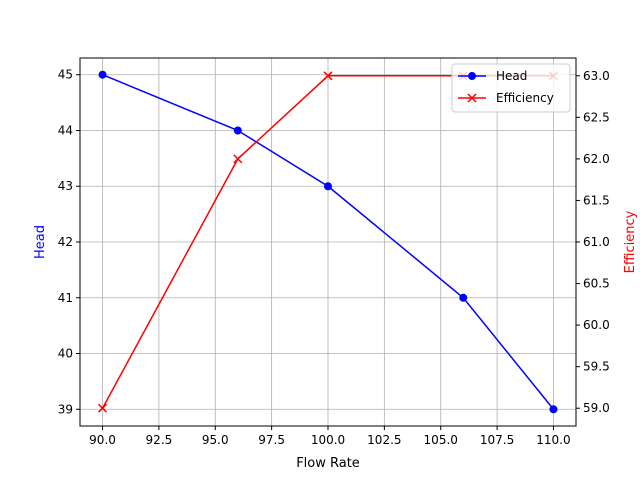 The height and width of the screenshot is (484, 640). Describe the element at coordinates (271, 440) in the screenshot. I see `x-tick-label: 97.5` at that location.